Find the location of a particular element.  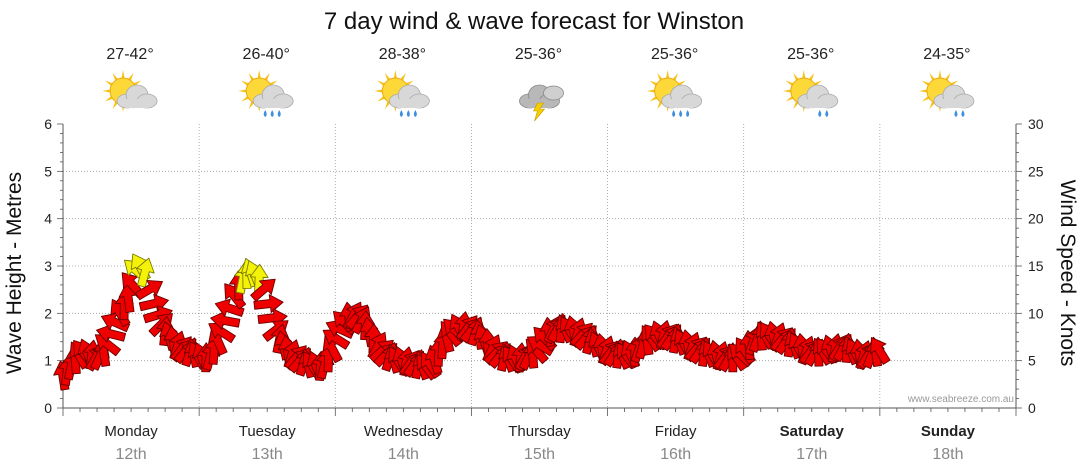

temperature-label: 28-38° is located at coordinates (402, 54).